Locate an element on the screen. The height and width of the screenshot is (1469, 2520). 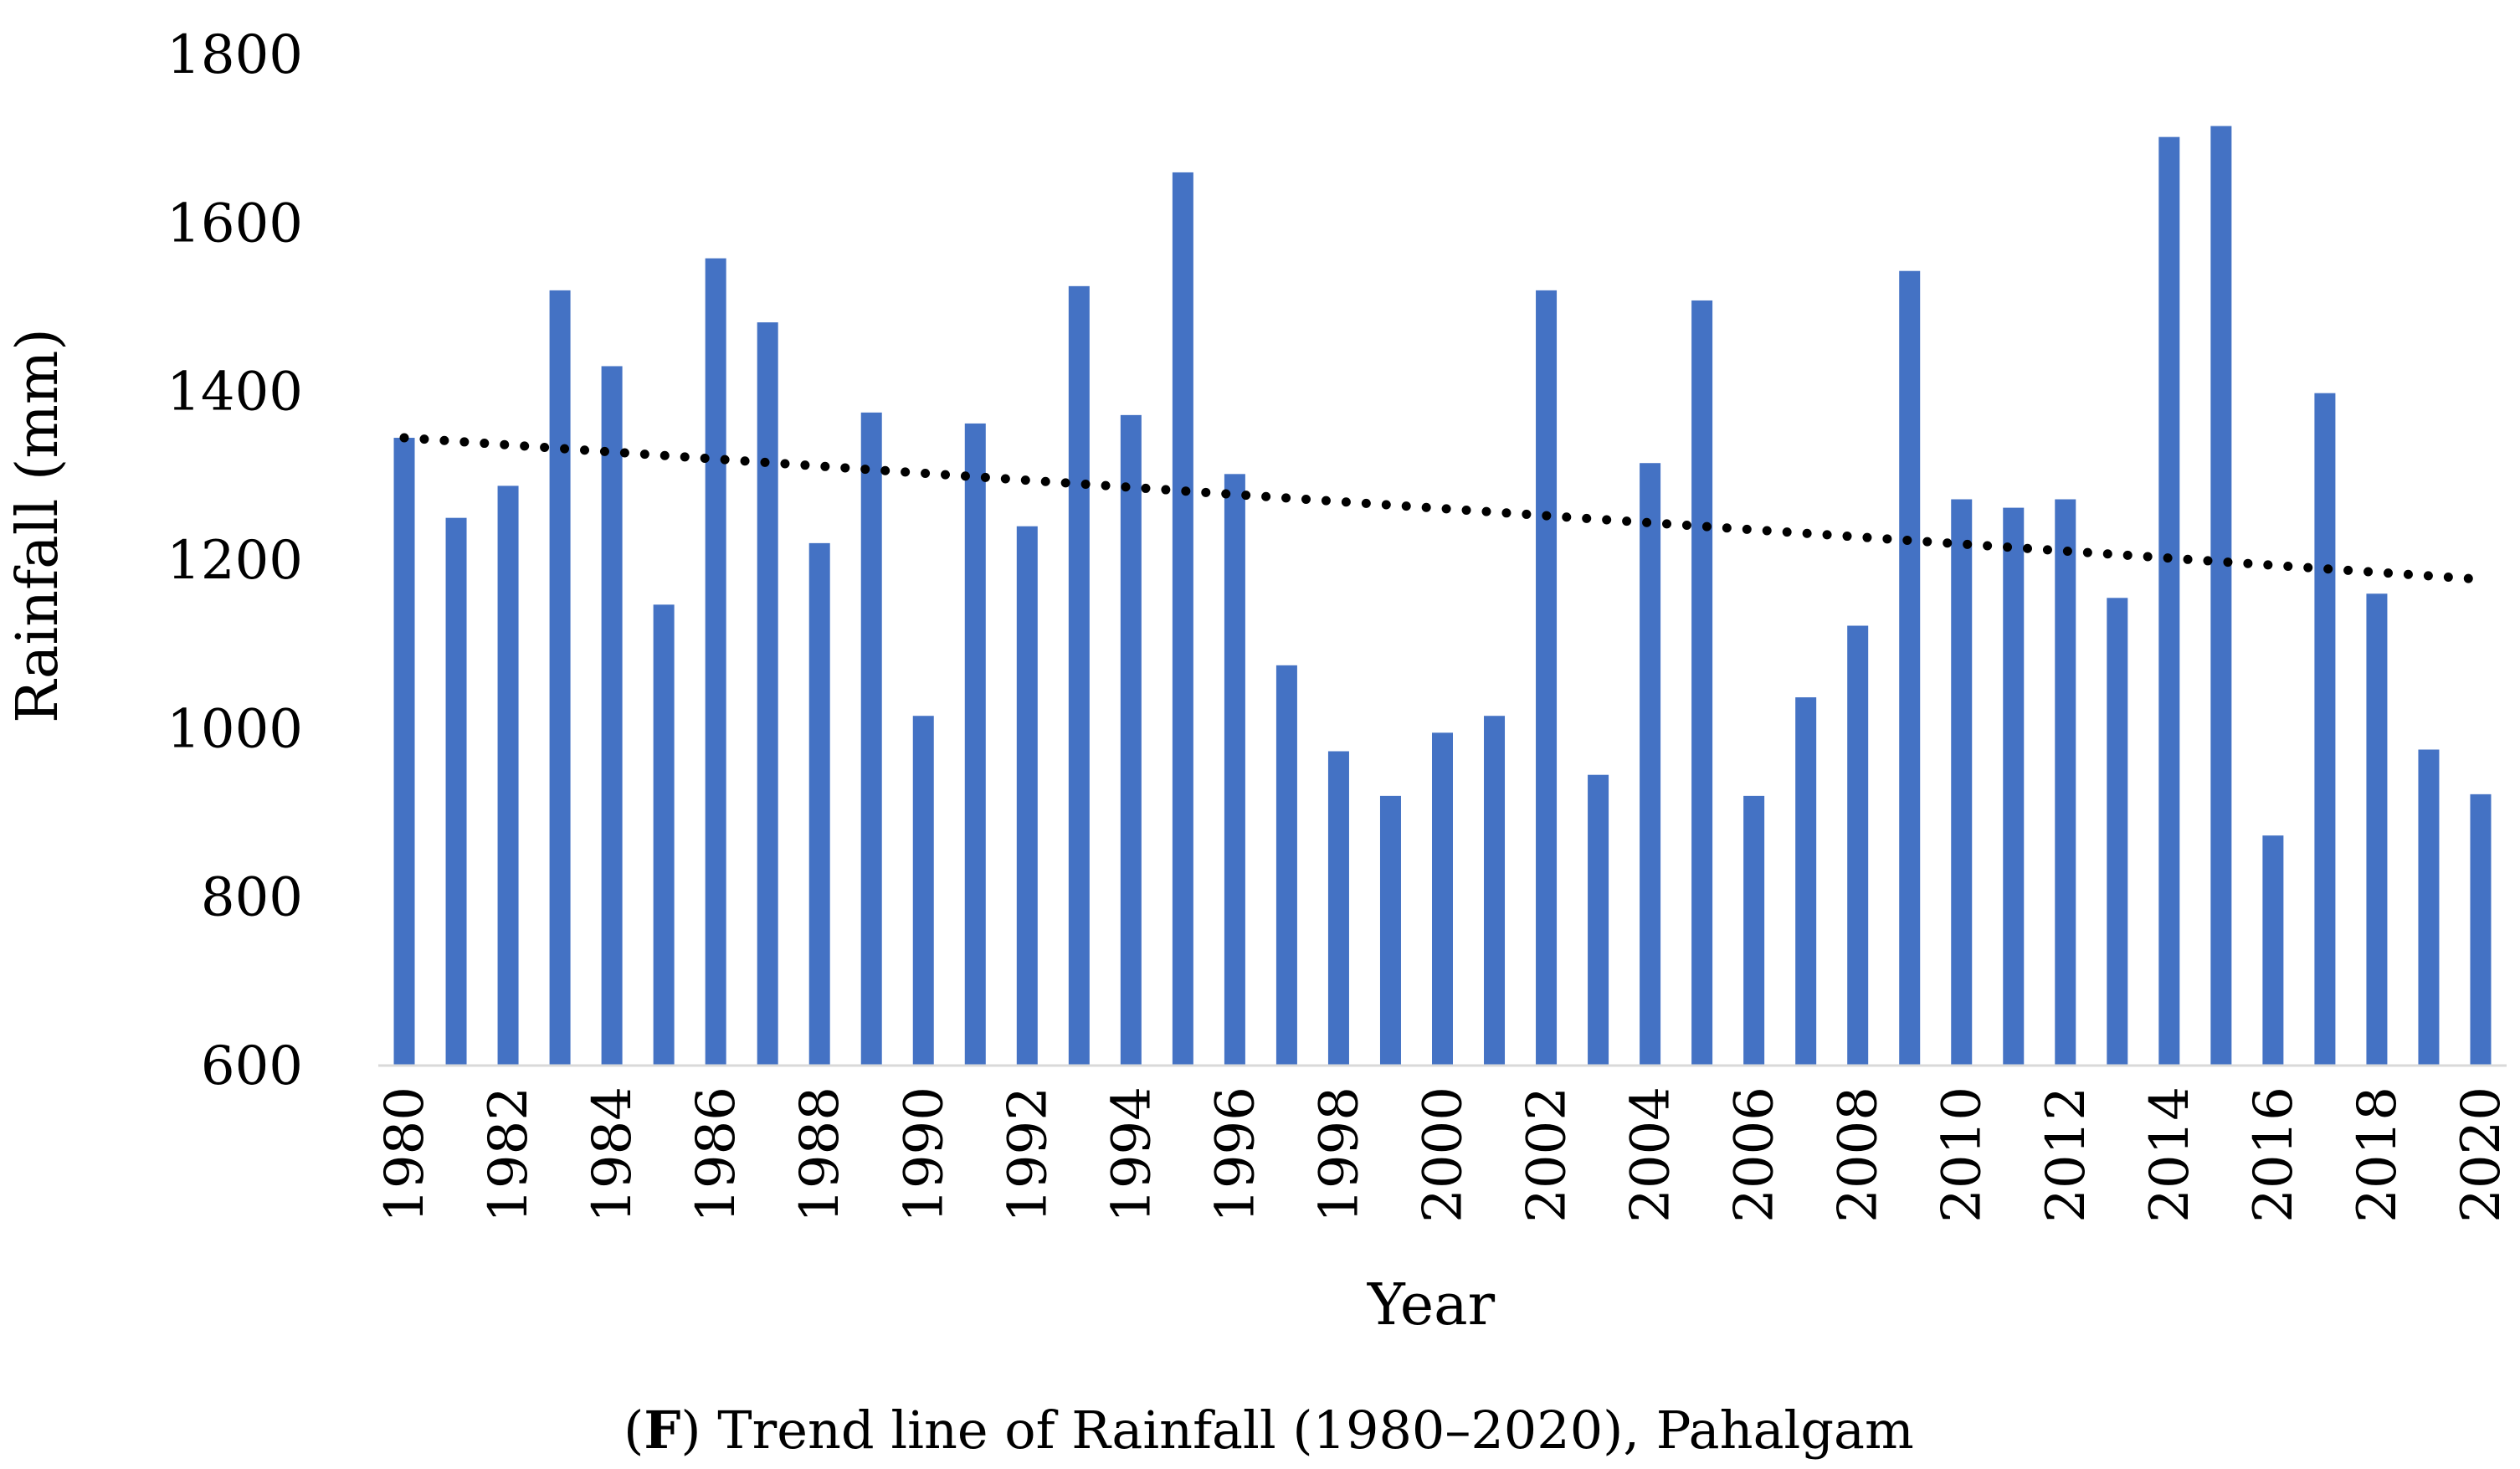
y-axis-ticks: 600 800 1000 1200 1400 1600 1800 is located at coordinates (235, 560).